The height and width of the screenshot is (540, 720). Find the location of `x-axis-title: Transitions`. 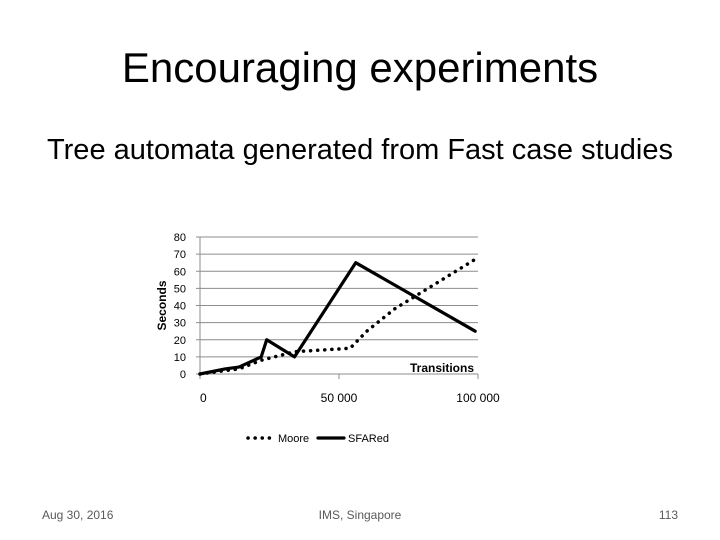

x-axis-title: Transitions is located at coordinates (442, 368).